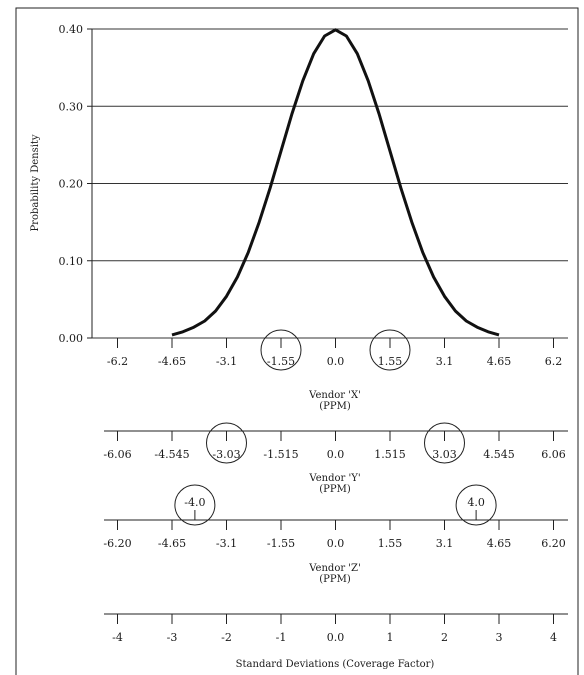 The width and height of the screenshot is (584, 675). I want to click on x-tick-label: -4, so click(117, 637).